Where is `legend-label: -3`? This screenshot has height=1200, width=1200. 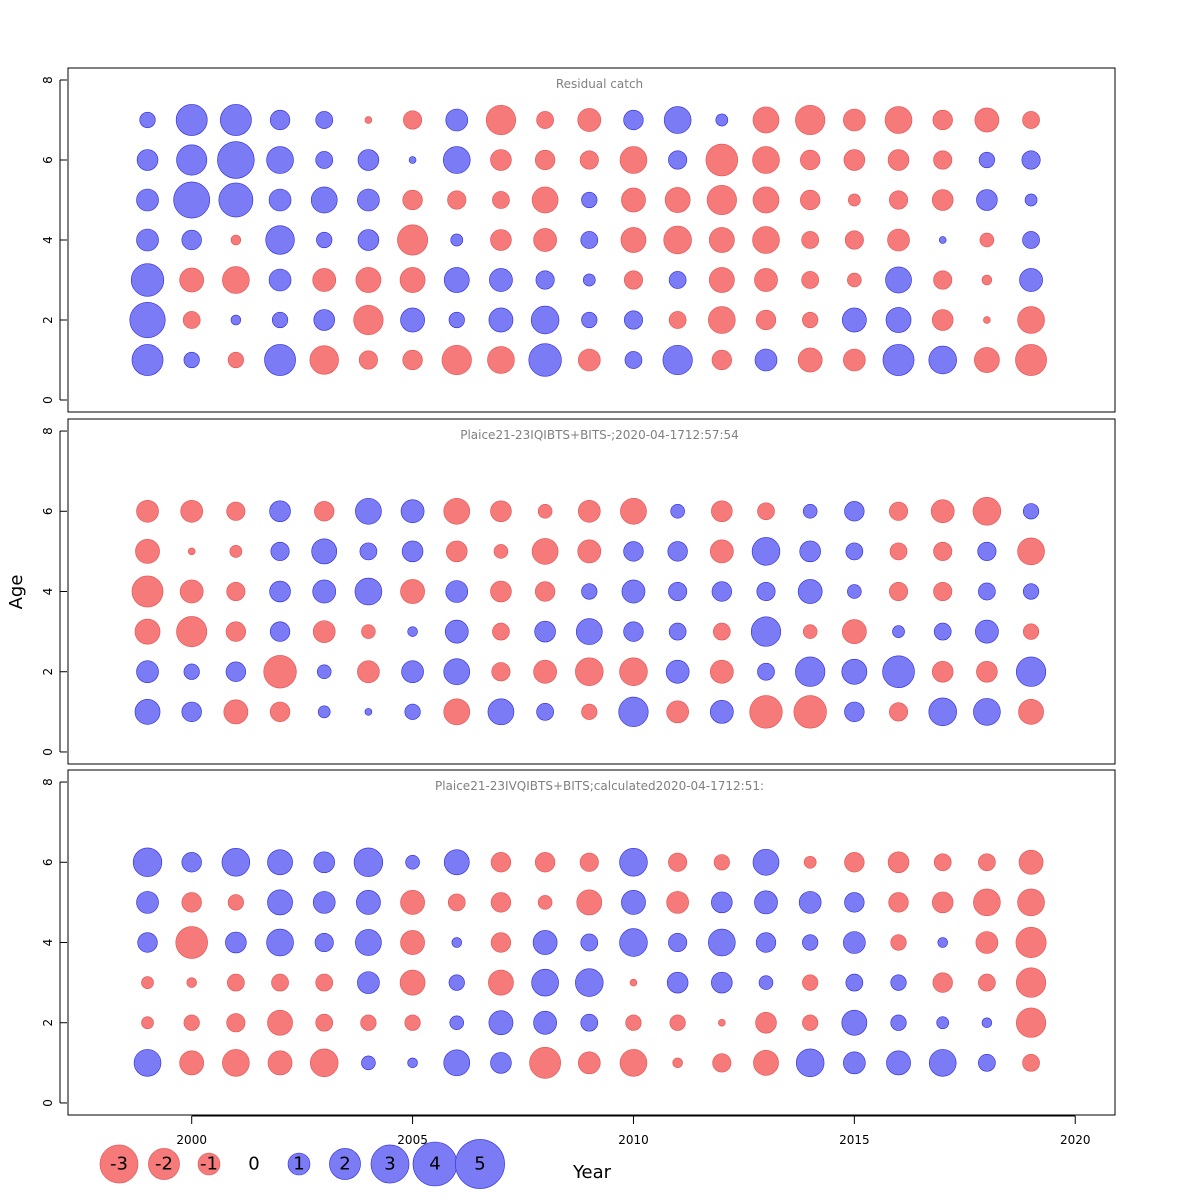 legend-label: -3 is located at coordinates (119, 1164).